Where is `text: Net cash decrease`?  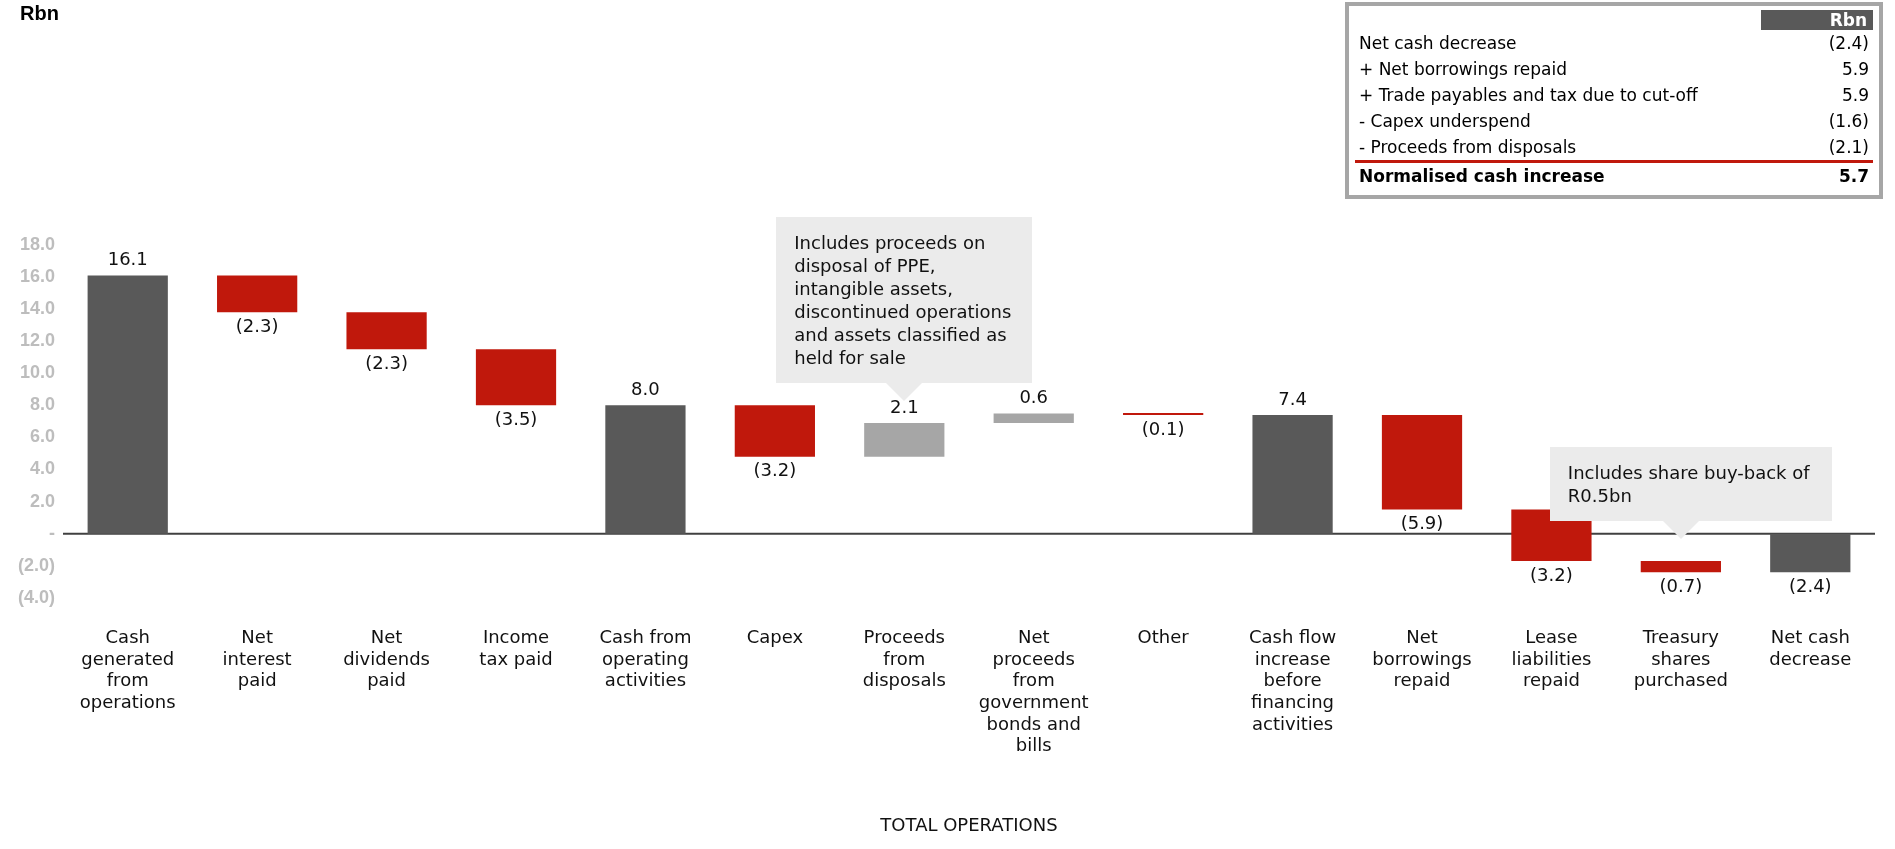
text: Net cash decrease is located at coordinates (1438, 43).